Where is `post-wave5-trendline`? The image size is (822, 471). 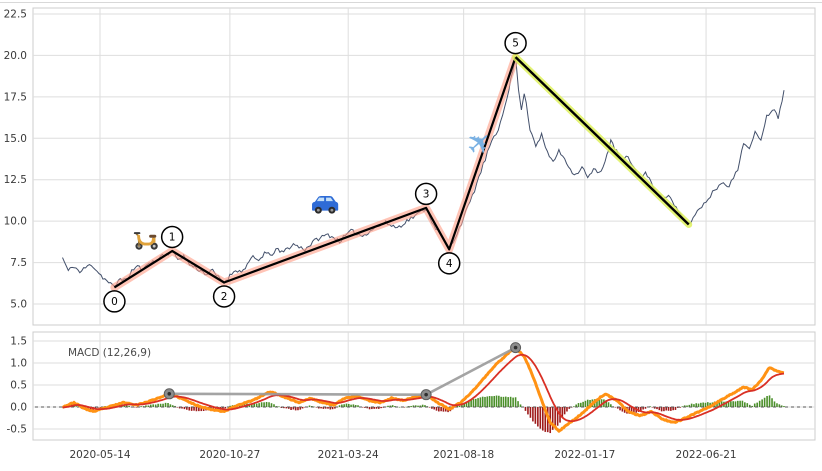 post-wave5-trendline is located at coordinates (602, 141).